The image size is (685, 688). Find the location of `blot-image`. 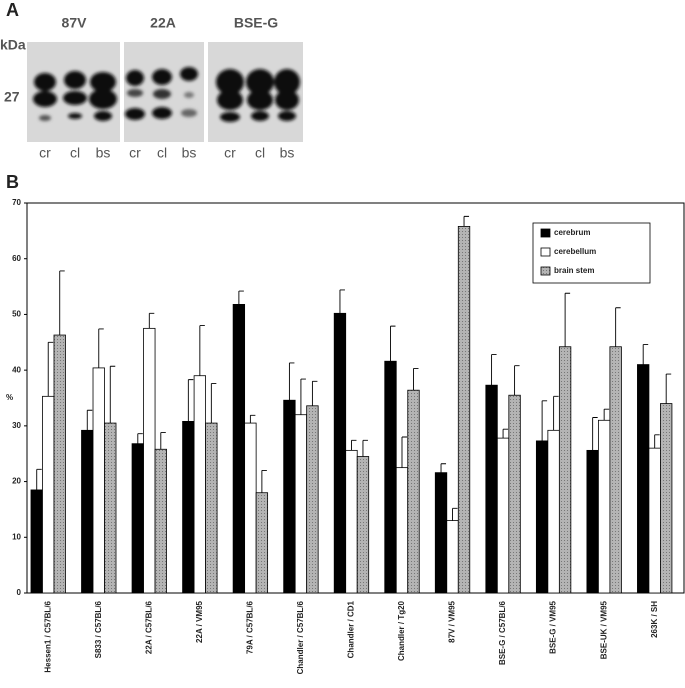

blot-image is located at coordinates (165, 92).